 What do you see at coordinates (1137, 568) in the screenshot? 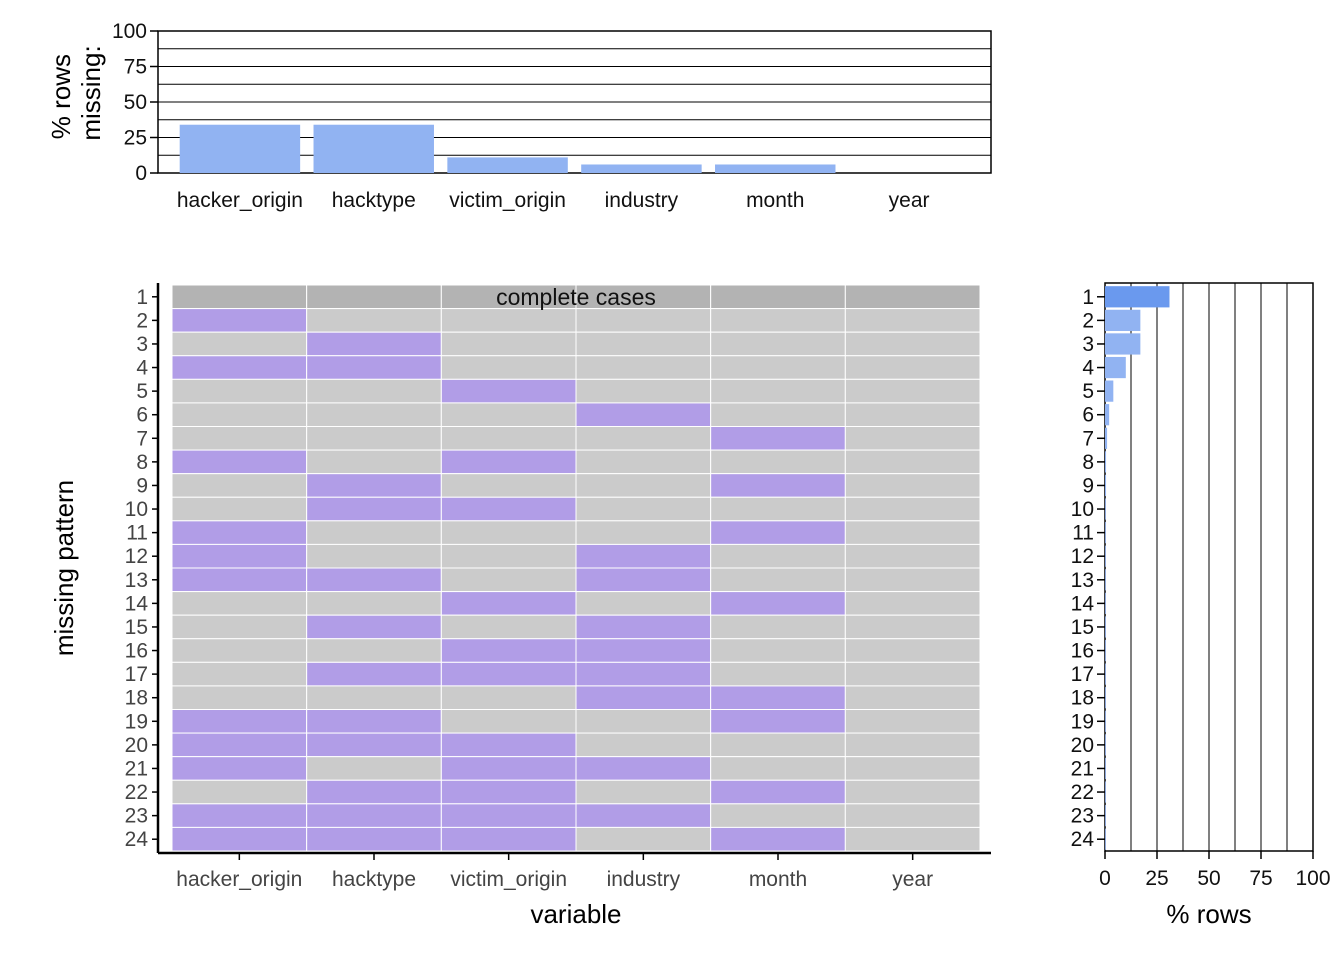
I see `right-bars` at bounding box center [1137, 568].